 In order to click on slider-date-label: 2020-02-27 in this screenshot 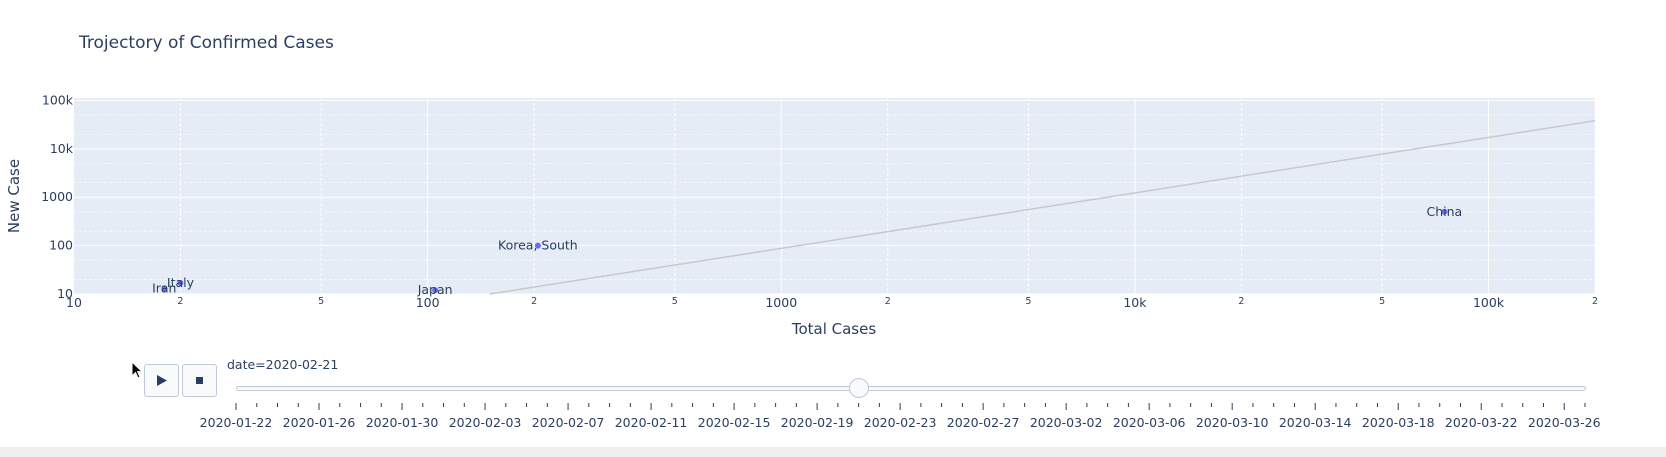, I will do `click(983, 422)`.